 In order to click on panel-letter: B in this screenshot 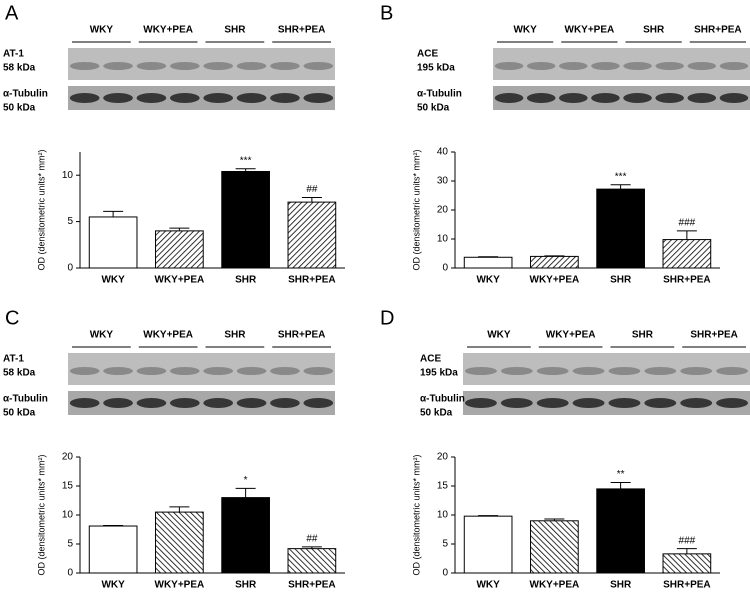, I will do `click(386, 13)`.